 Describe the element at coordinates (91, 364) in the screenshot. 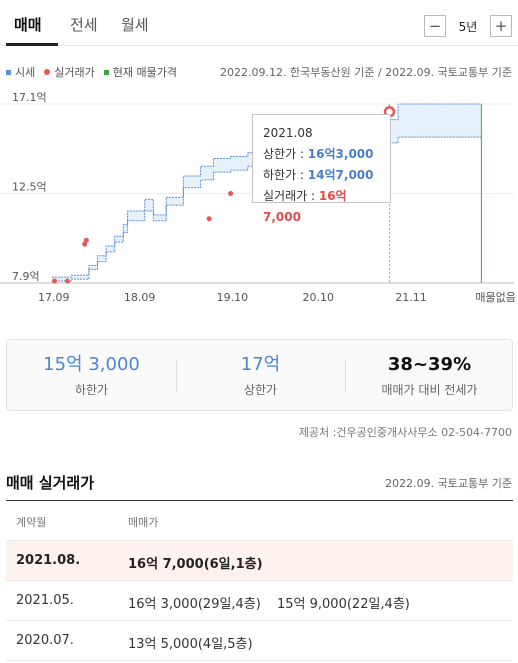

I see `low-price-value: 15억 3,000` at that location.